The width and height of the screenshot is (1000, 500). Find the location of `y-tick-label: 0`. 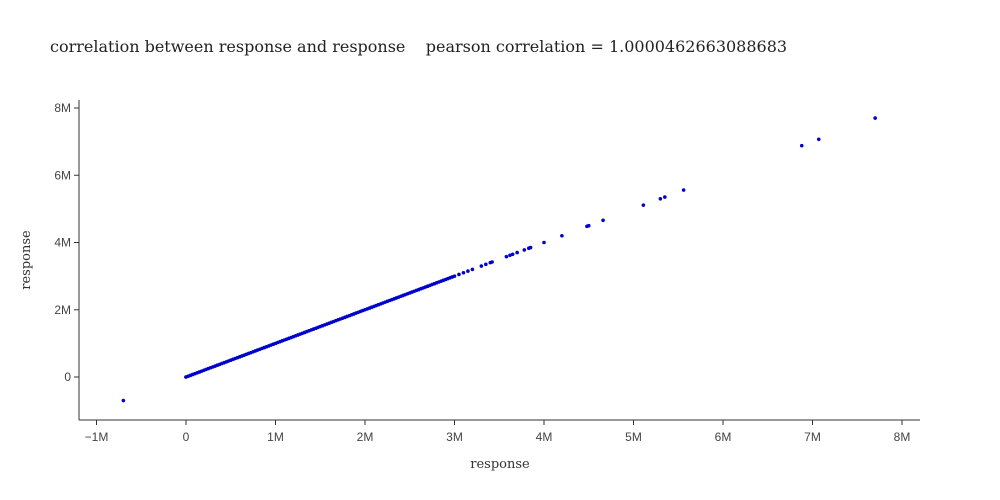

y-tick-label: 0 is located at coordinates (67, 377).